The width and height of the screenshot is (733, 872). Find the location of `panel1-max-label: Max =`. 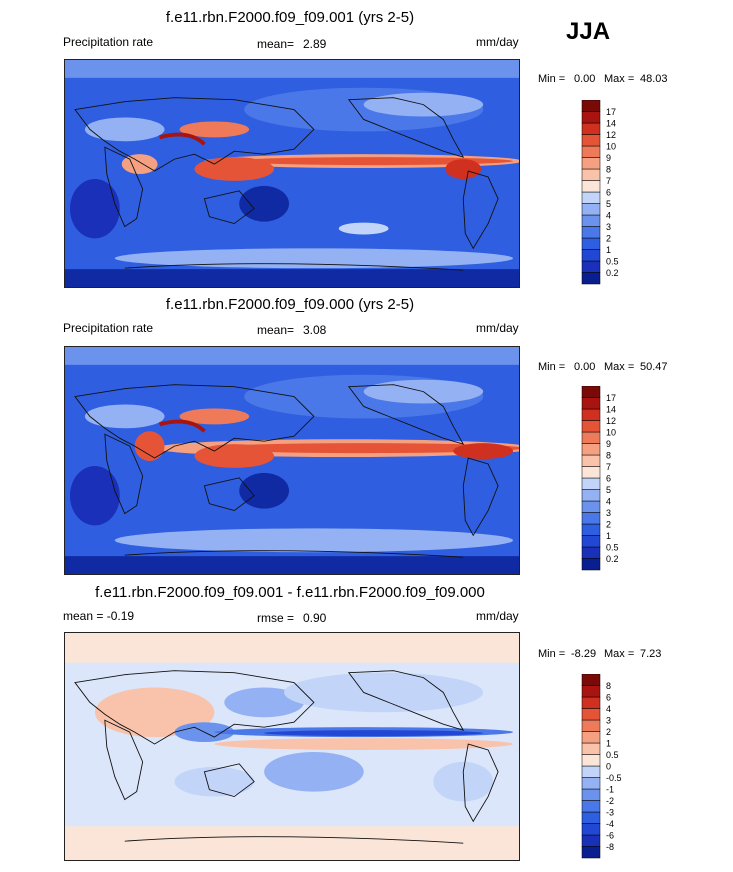

panel1-max-label: Max = is located at coordinates (619, 79).